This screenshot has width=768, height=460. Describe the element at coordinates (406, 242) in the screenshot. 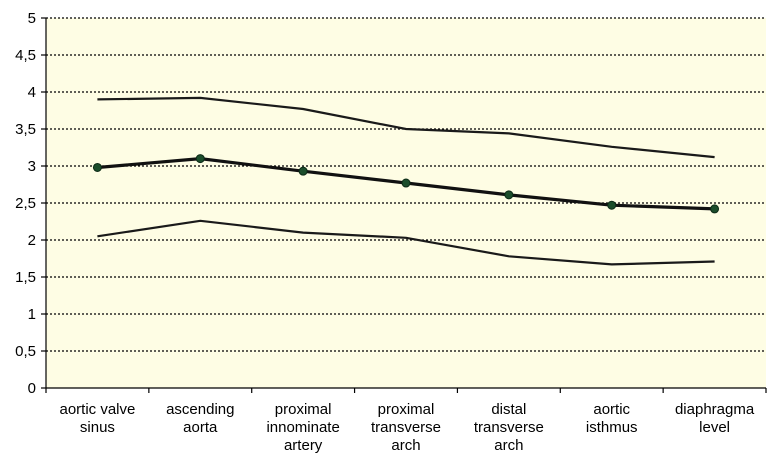

I see `series-line-lower` at that location.